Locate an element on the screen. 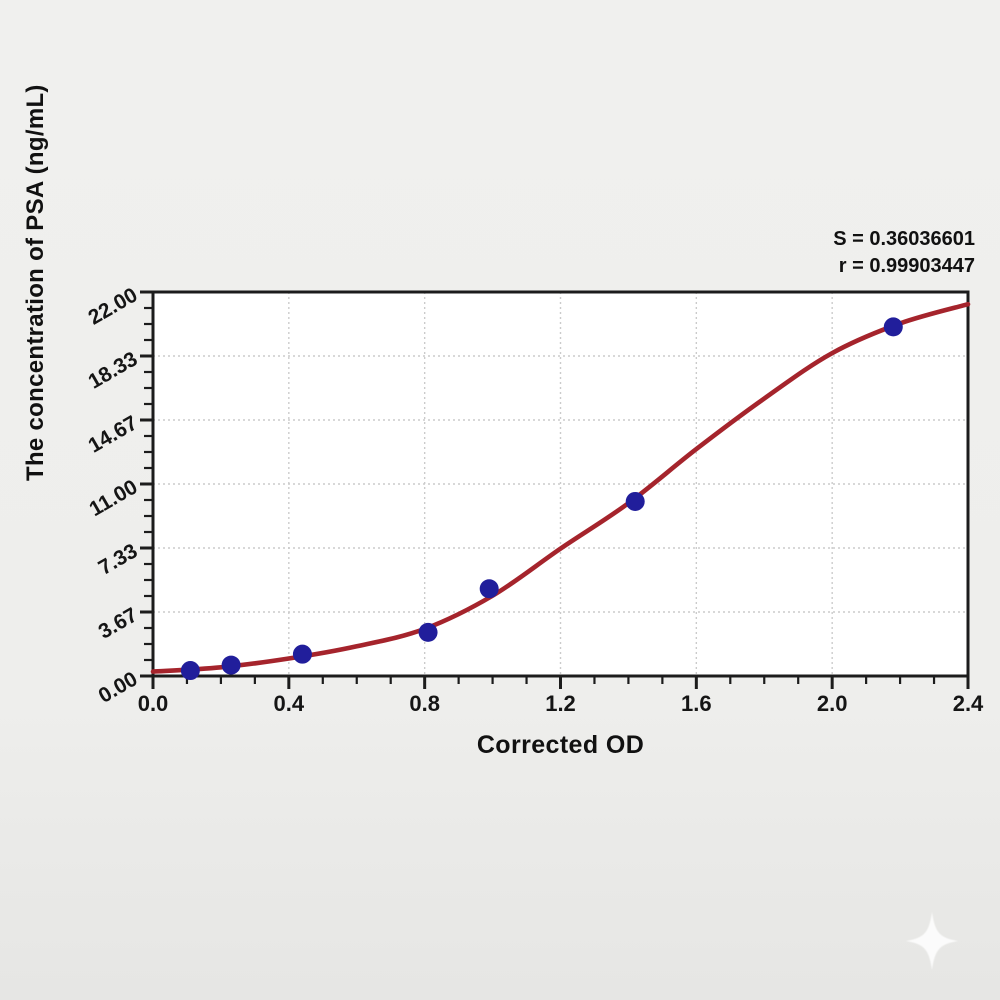 The image size is (1000, 1000). y-tick-label: 22.00 is located at coordinates (112, 306).